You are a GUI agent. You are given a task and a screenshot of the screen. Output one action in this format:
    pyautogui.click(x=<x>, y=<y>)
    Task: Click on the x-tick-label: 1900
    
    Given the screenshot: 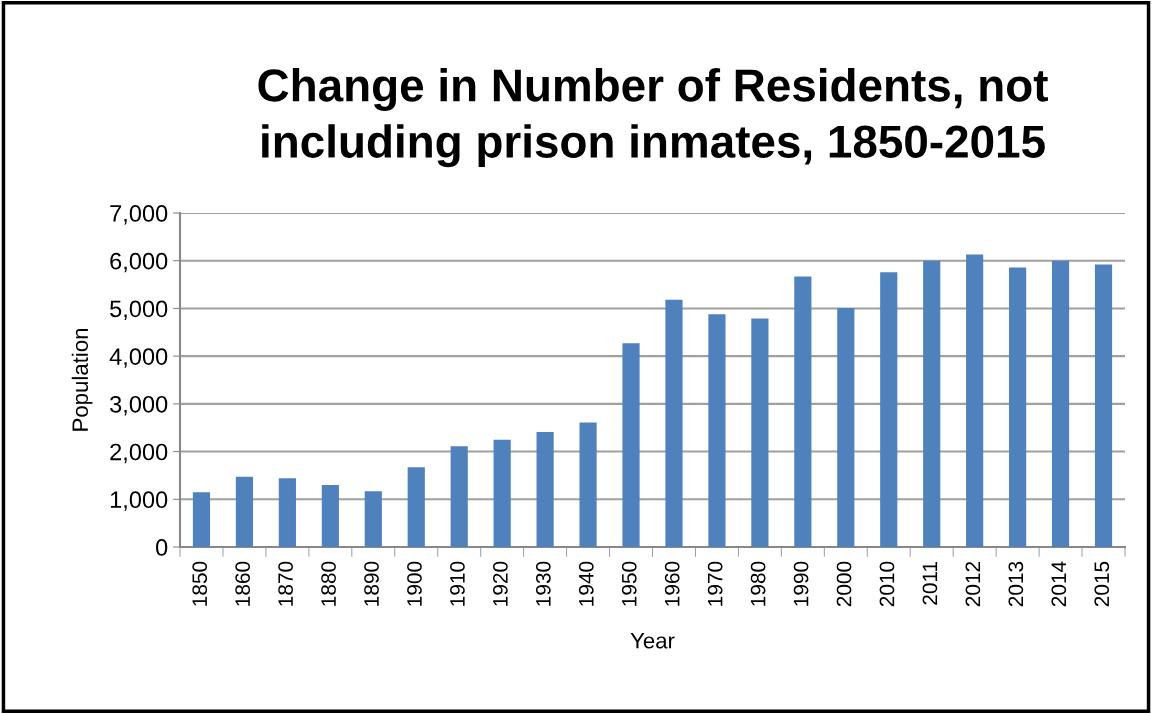 What is the action you would take?
    pyautogui.click(x=414, y=583)
    